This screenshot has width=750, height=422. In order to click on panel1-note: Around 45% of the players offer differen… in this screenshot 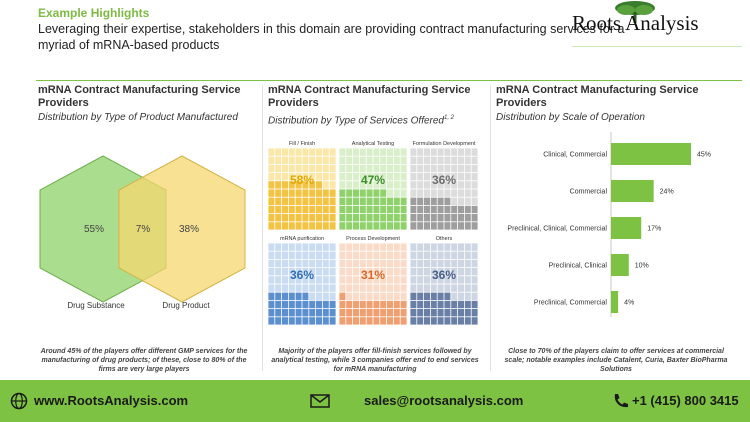, I will do `click(144, 360)`.